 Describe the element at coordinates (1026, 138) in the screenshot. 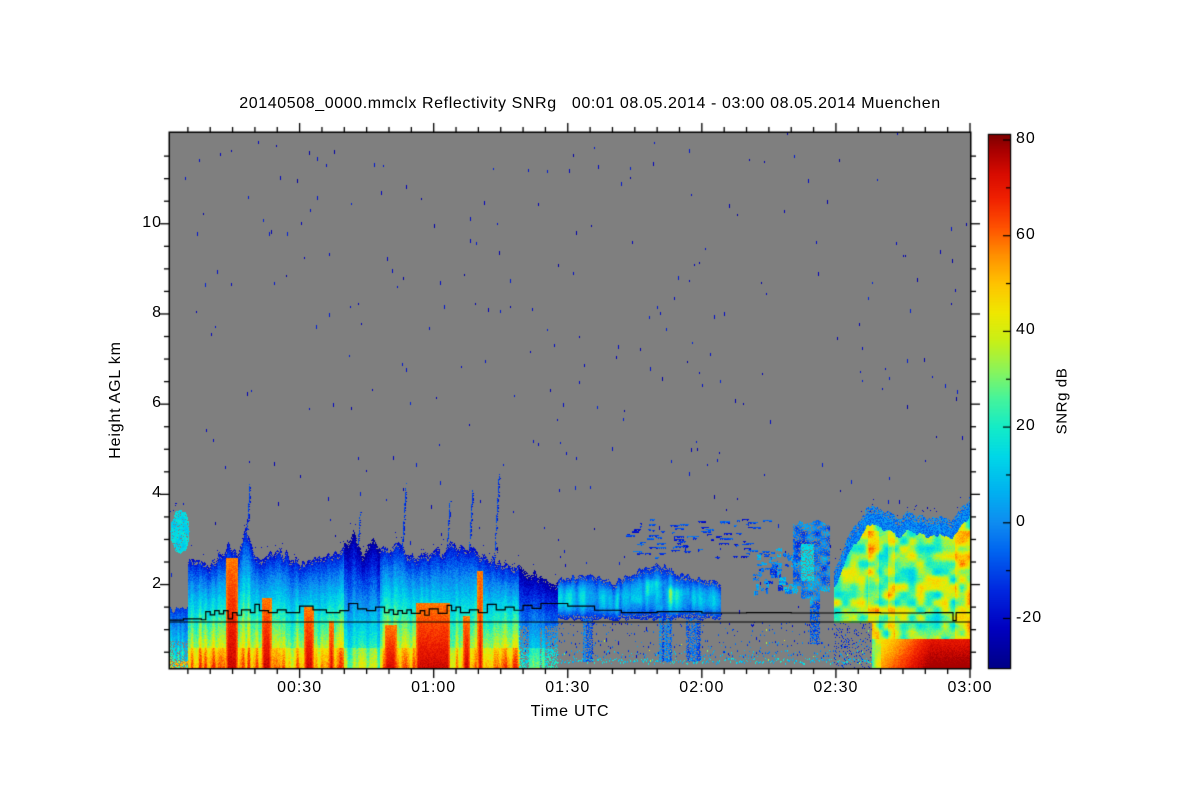

I see `colorbar-tick-label: 80` at that location.